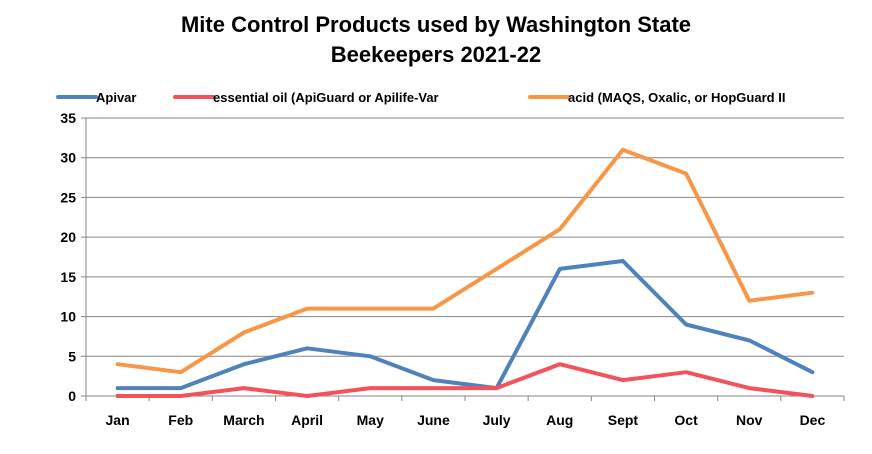 This screenshot has height=454, width=872. I want to click on x-tick-label-jan: Jan, so click(118, 420).